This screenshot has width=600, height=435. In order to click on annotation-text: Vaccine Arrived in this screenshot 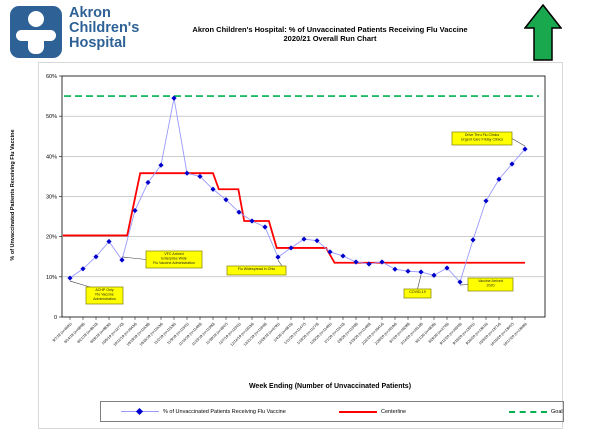, I will do `click(490, 281)`.